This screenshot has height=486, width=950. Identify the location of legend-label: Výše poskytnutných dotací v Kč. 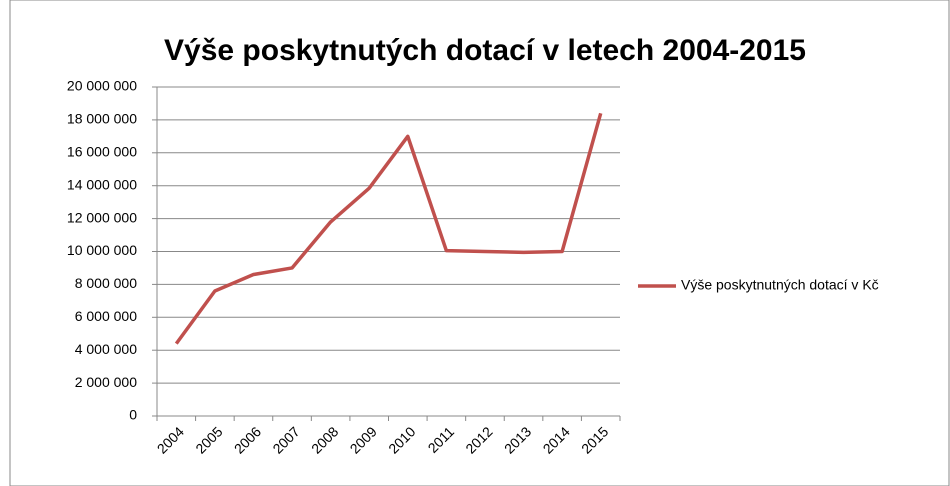
(780, 285).